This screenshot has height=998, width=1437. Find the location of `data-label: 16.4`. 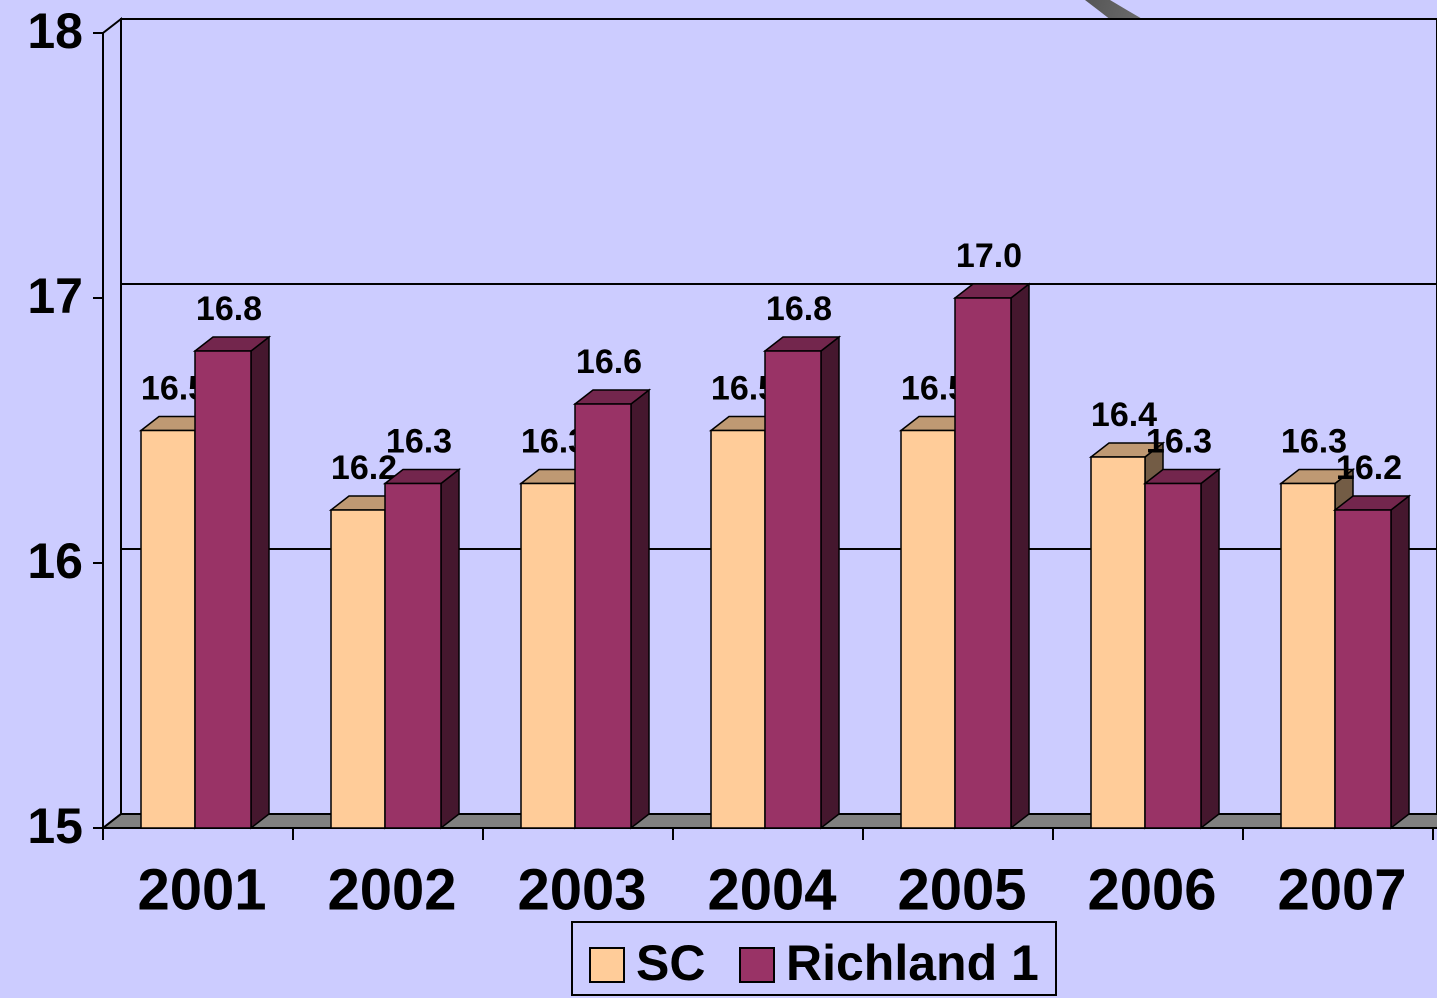

data-label: 16.4 is located at coordinates (1124, 415).